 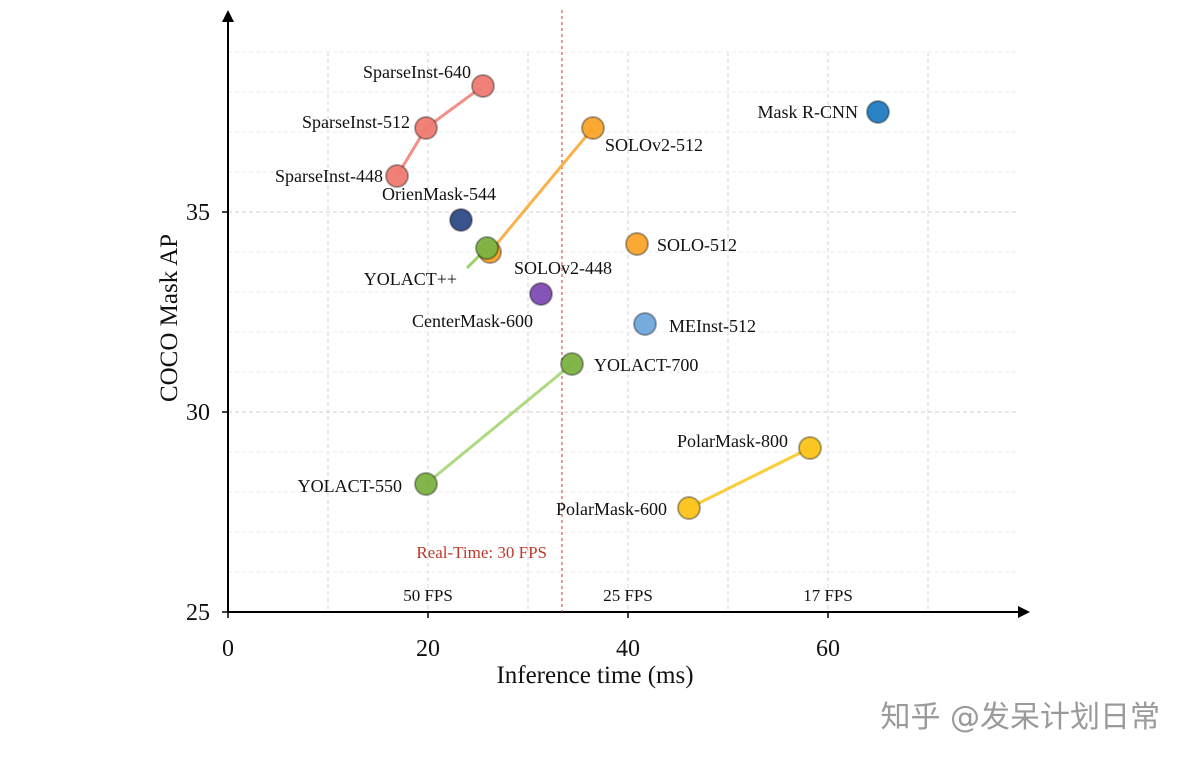 What do you see at coordinates (169, 318) in the screenshot?
I see `y-axis-label: COCO Mask AP` at bounding box center [169, 318].